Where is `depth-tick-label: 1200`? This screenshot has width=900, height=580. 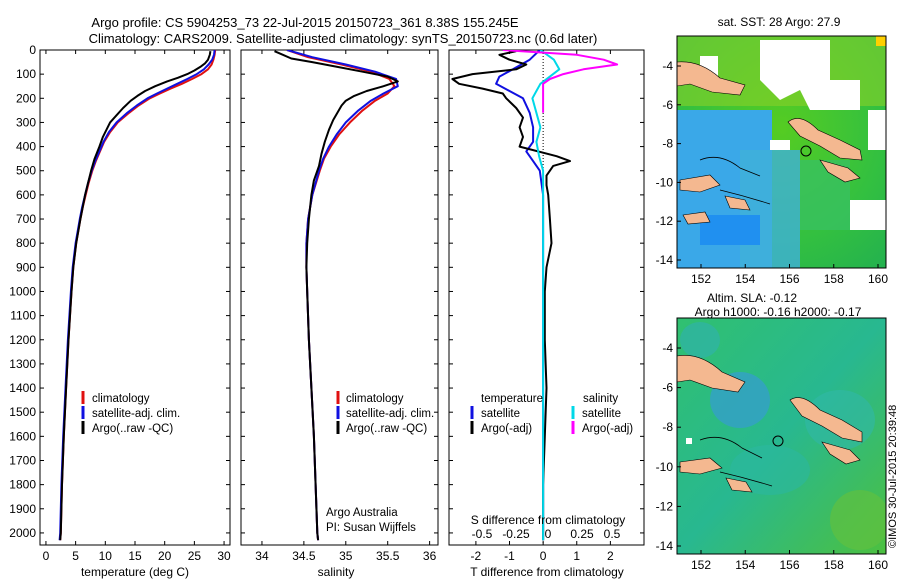 depth-tick-label: 1200 is located at coordinates (22, 340).